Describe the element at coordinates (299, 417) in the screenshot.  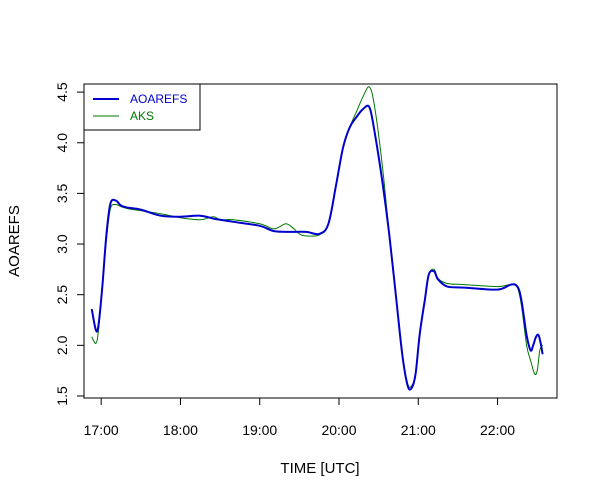
I see `x-axis: 17:00 18:00 19:00 20:00 21:00 22:00` at that location.